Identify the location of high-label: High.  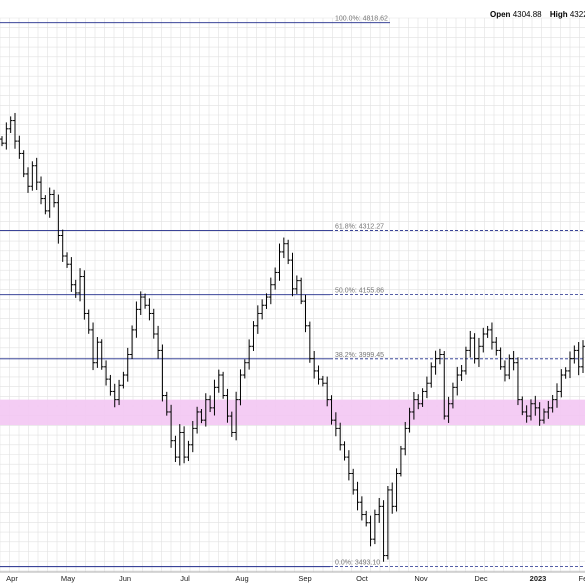
(558, 14).